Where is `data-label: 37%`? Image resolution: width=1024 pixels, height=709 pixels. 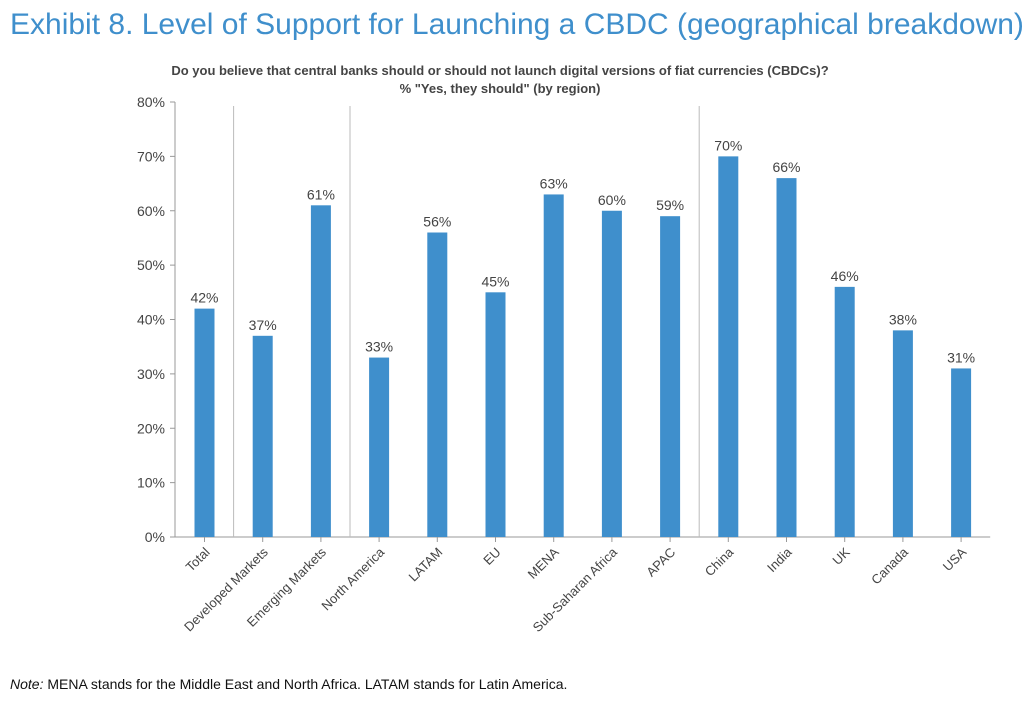
data-label: 37% is located at coordinates (263, 325).